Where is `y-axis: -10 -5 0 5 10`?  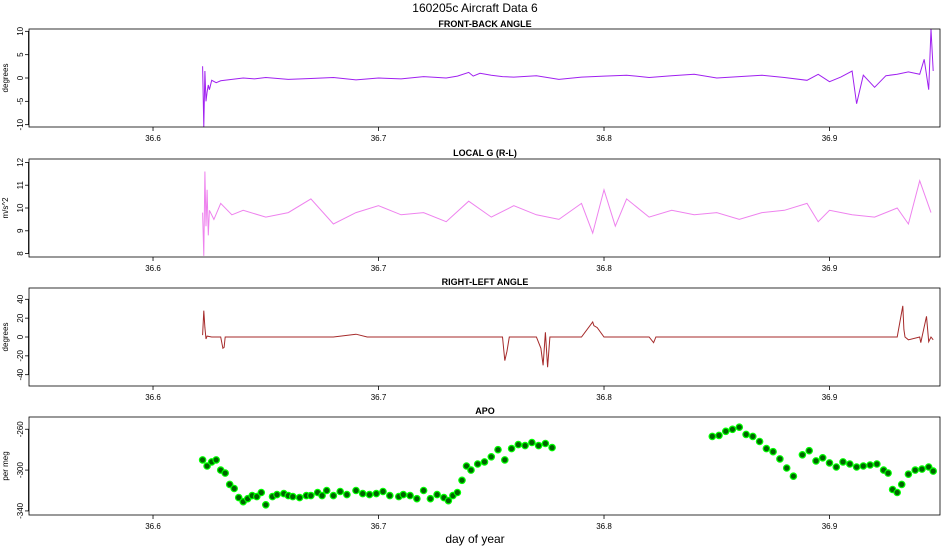
y-axis: -10 -5 0 5 10 is located at coordinates (22, 78).